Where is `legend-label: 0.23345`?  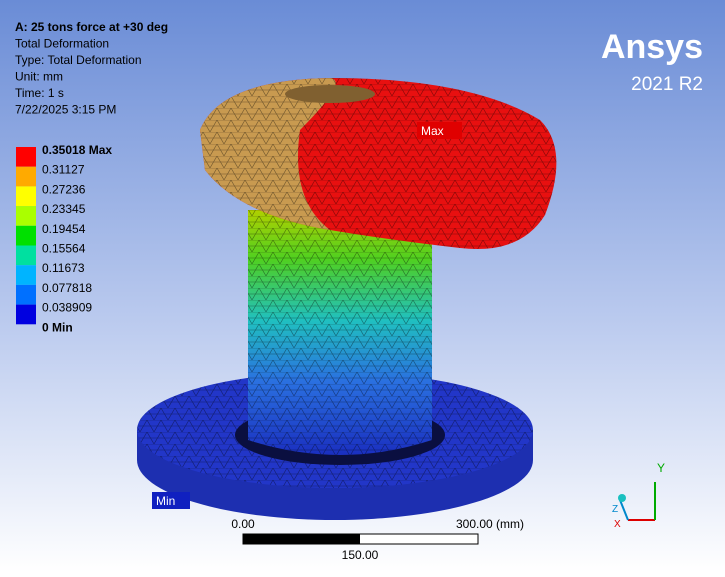 legend-label: 0.23345 is located at coordinates (64, 209).